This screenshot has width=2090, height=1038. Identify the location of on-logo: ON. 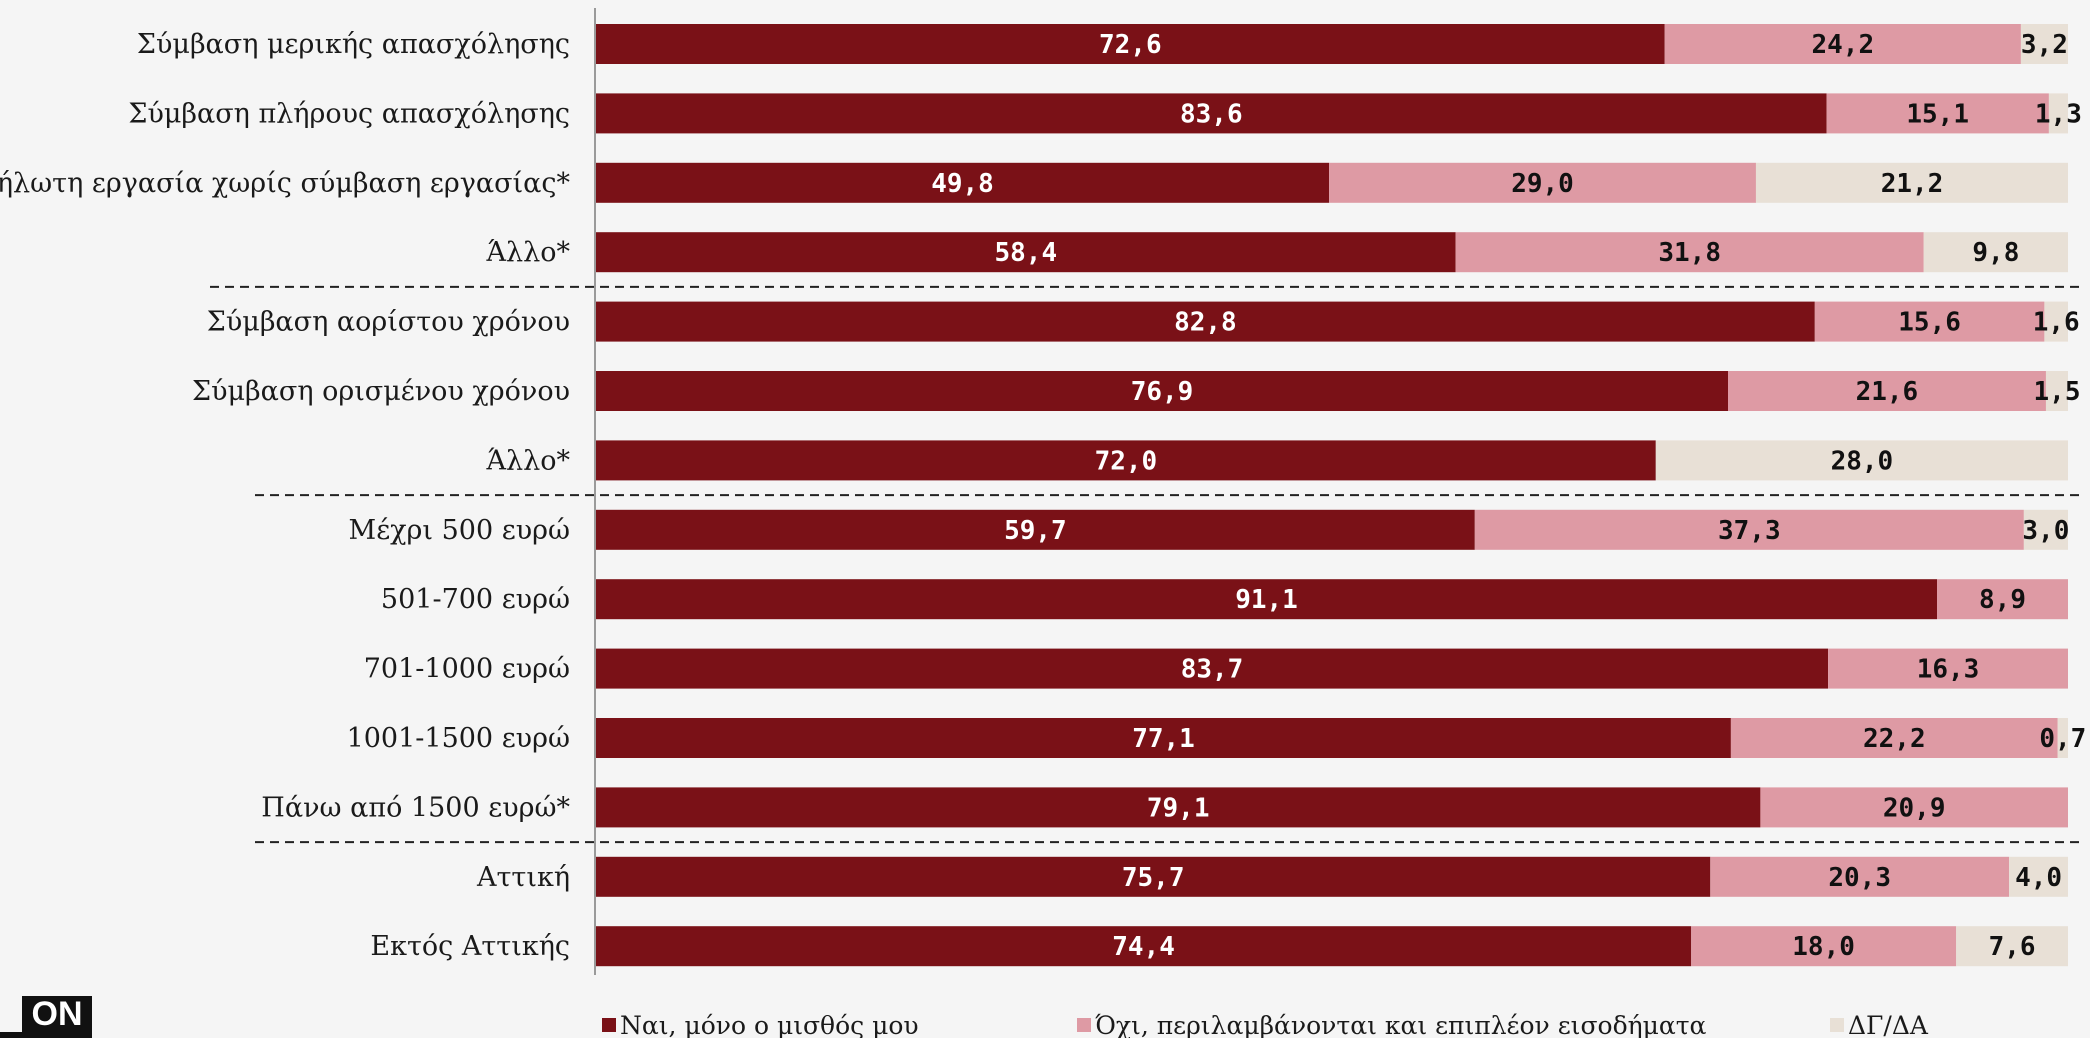
(46, 1017).